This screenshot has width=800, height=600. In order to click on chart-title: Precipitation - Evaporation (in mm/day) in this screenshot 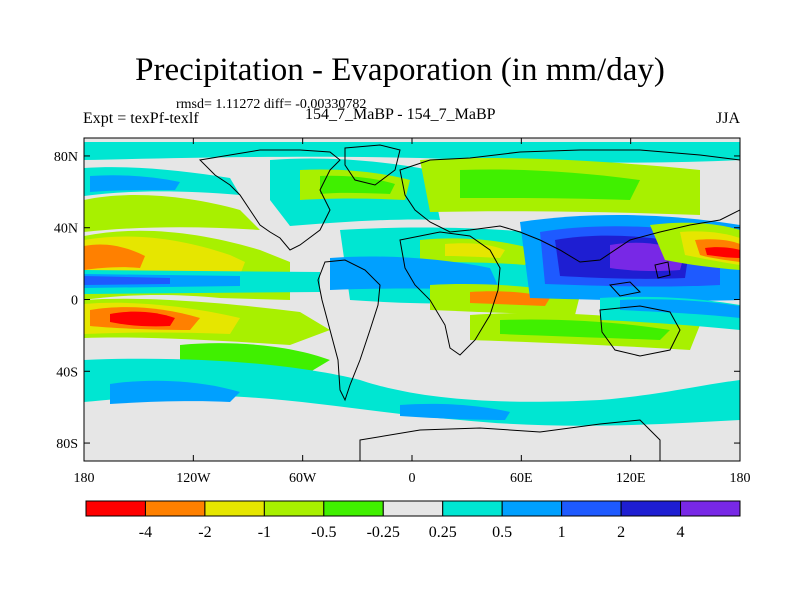, I will do `click(400, 70)`.